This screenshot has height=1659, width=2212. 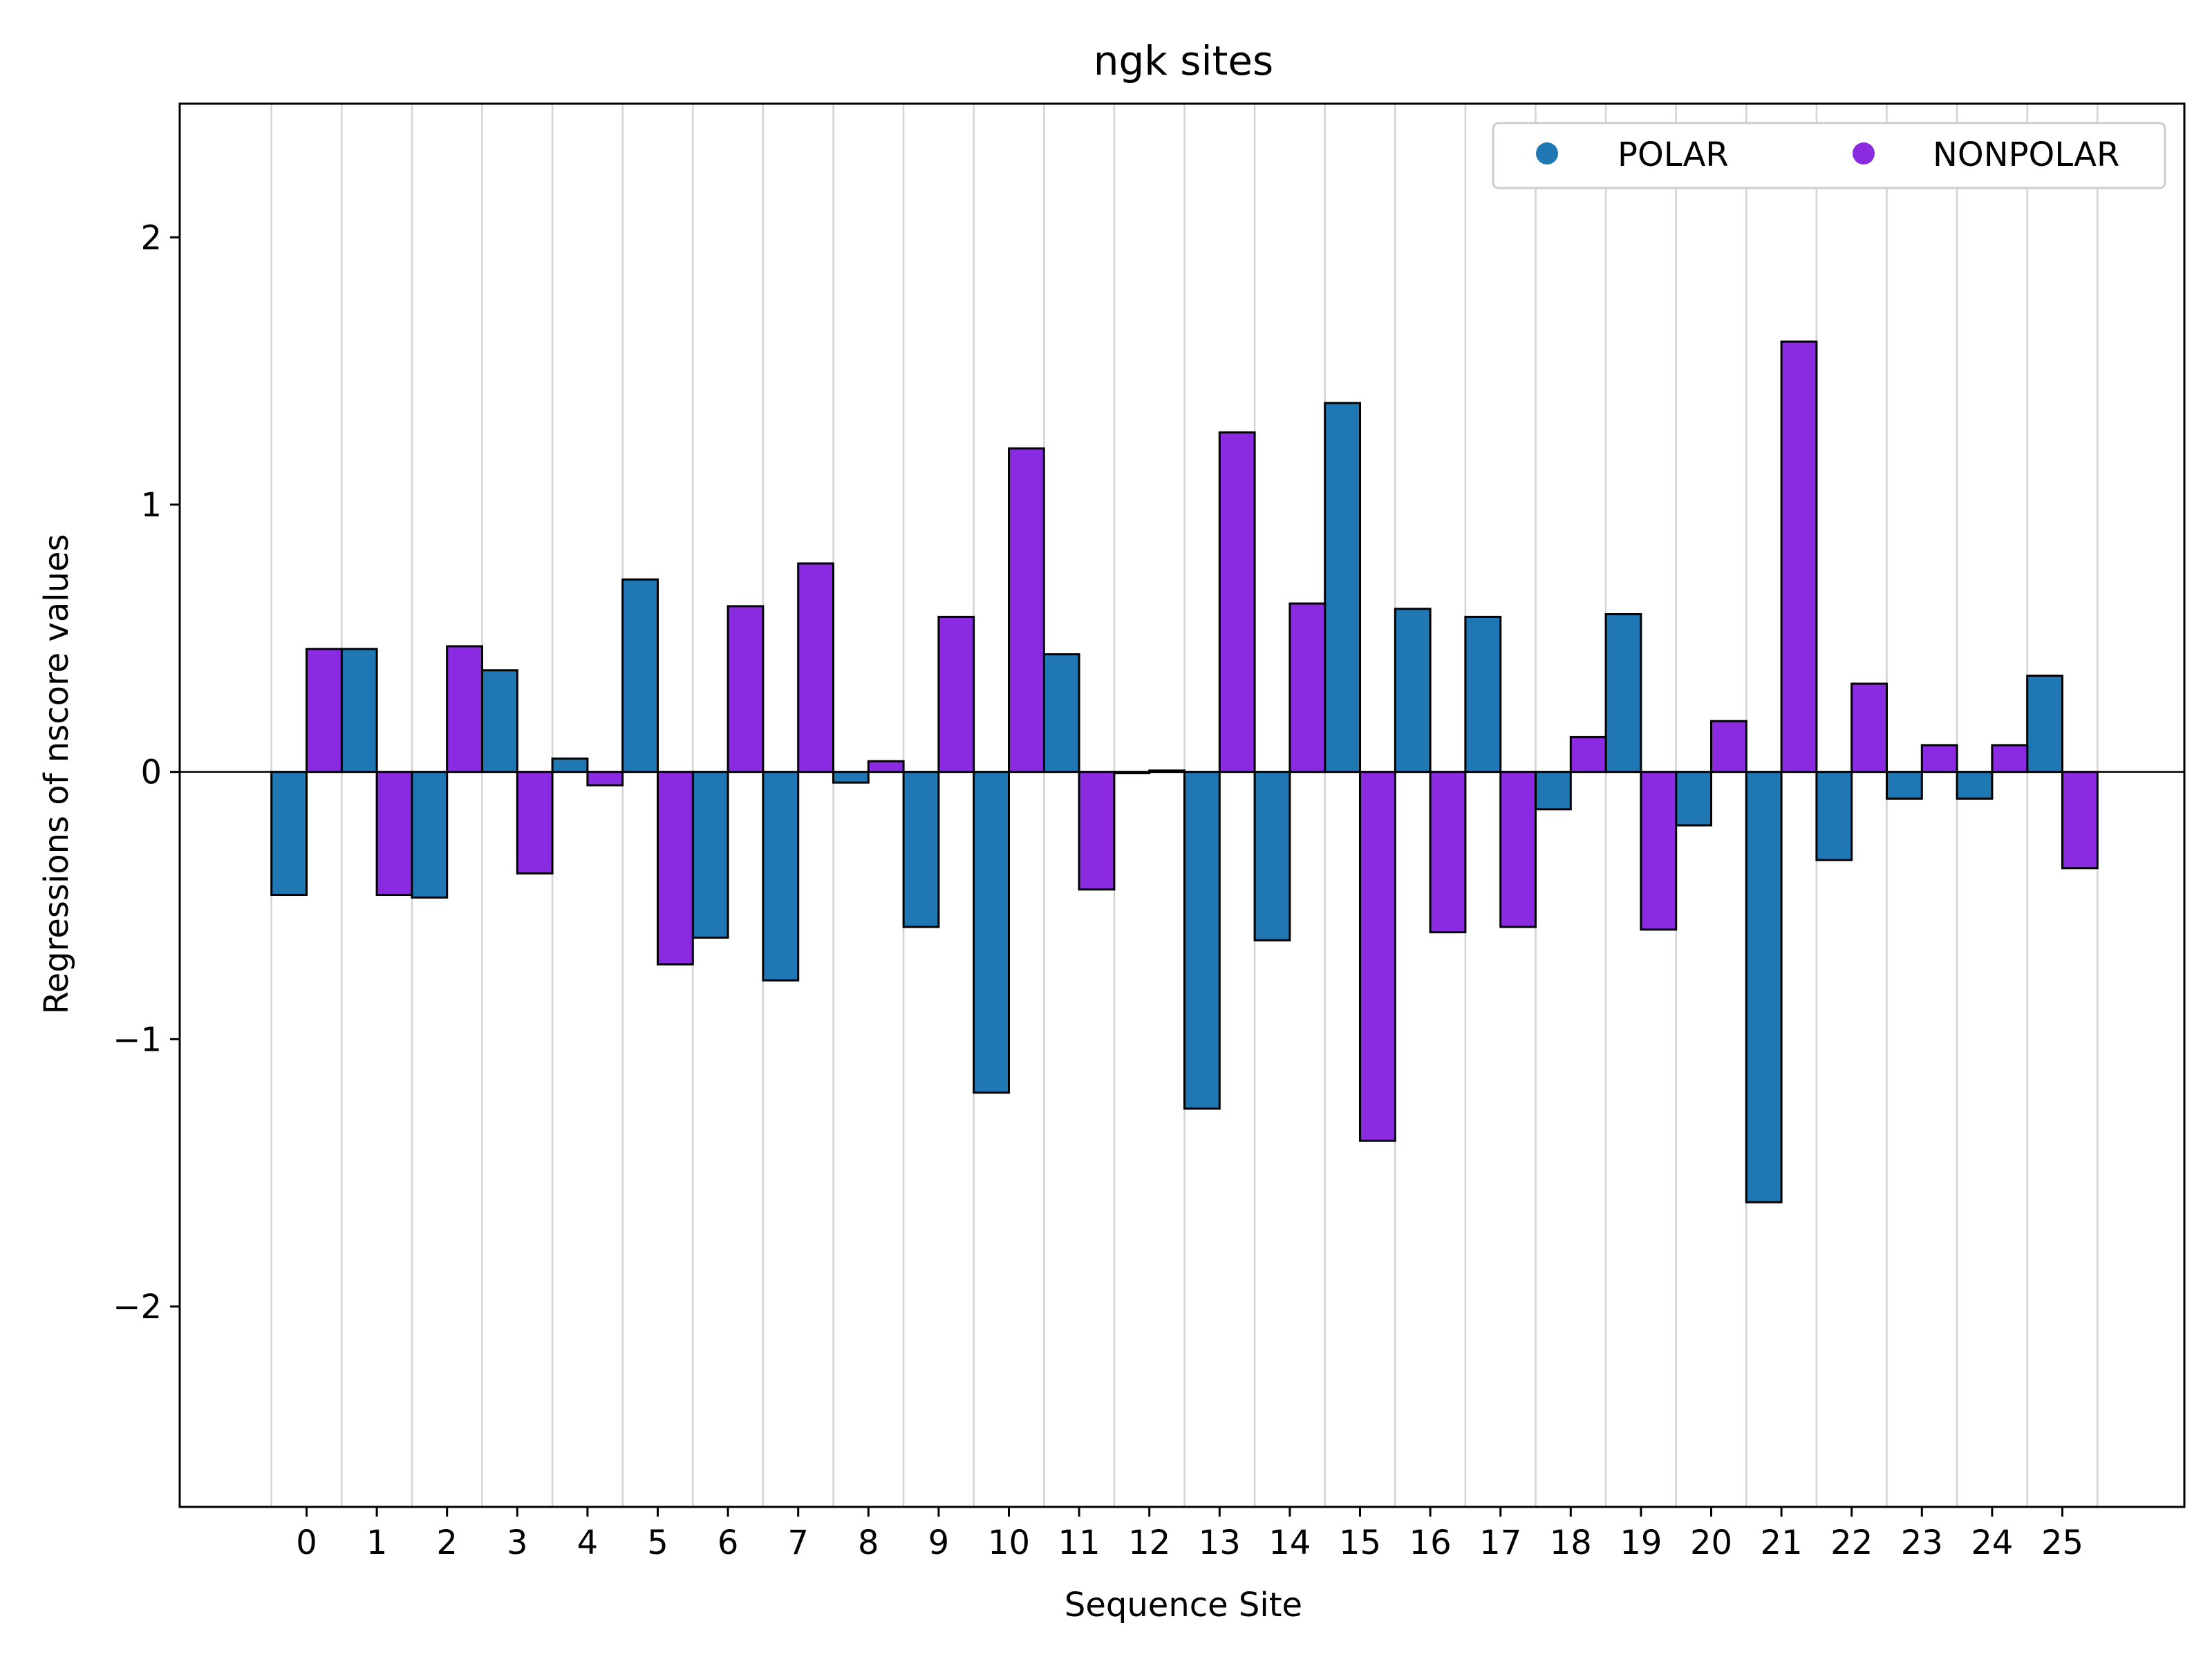 What do you see at coordinates (138, 1307) in the screenshot?
I see `y-tick-label: −2` at bounding box center [138, 1307].